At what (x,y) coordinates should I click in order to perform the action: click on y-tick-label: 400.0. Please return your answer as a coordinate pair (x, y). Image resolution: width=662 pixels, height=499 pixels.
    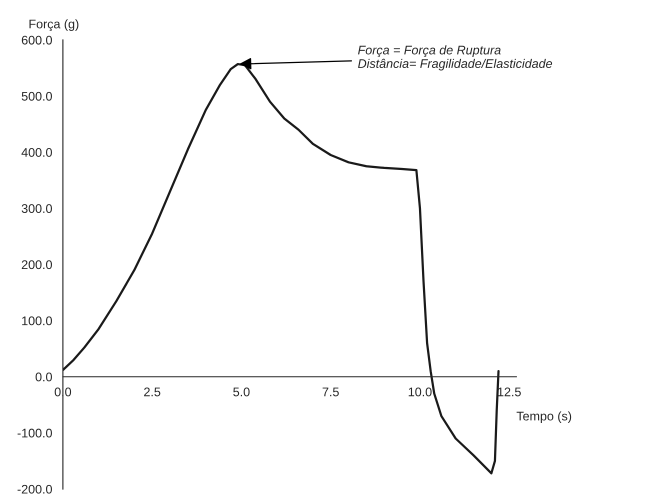
    Looking at the image, I should click on (36, 152).